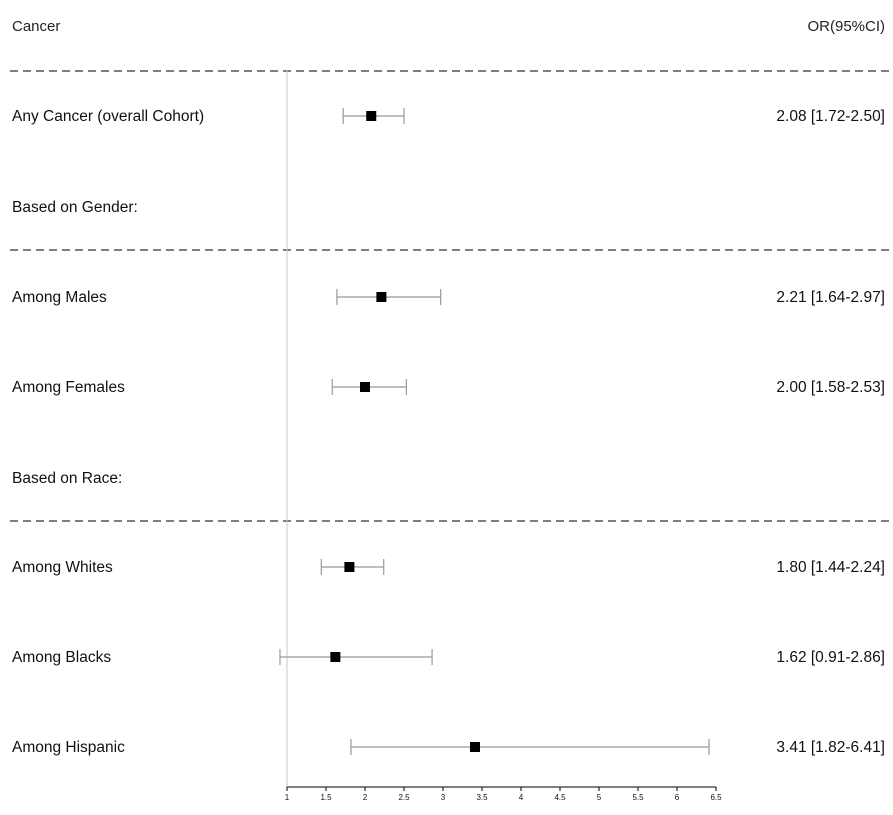 The width and height of the screenshot is (893, 815). I want to click on or-ci-value: 2.00 [1.58-2.53], so click(830, 387).